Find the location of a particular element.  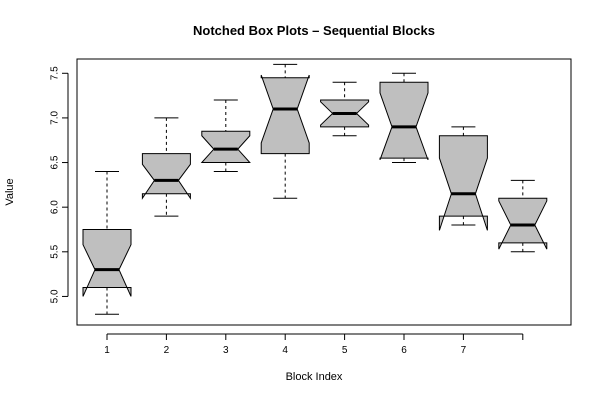

x-tick-label: 4 is located at coordinates (285, 350).